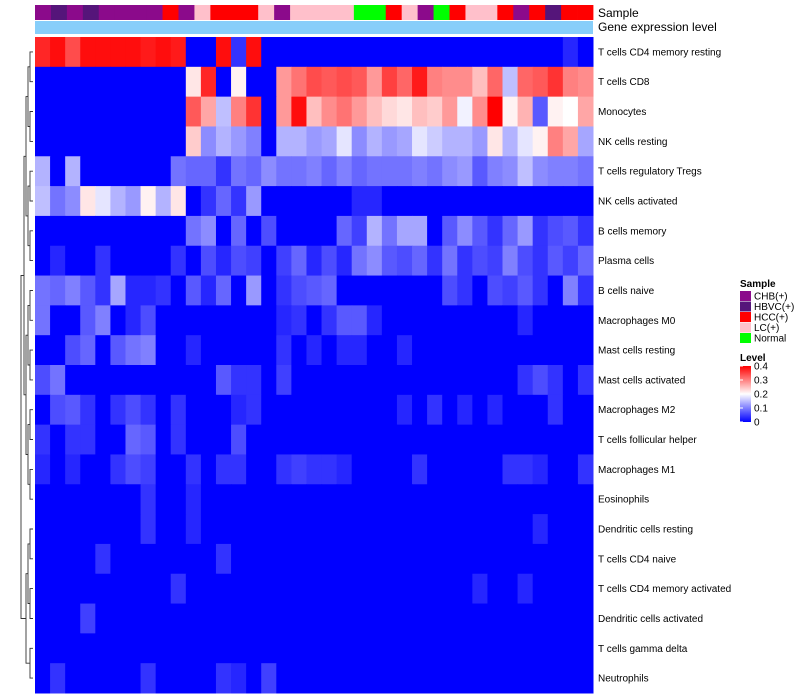 The width and height of the screenshot is (800, 700). Describe the element at coordinates (771, 297) in the screenshot. I see `sample-legend-entry: CHB(+)` at that location.